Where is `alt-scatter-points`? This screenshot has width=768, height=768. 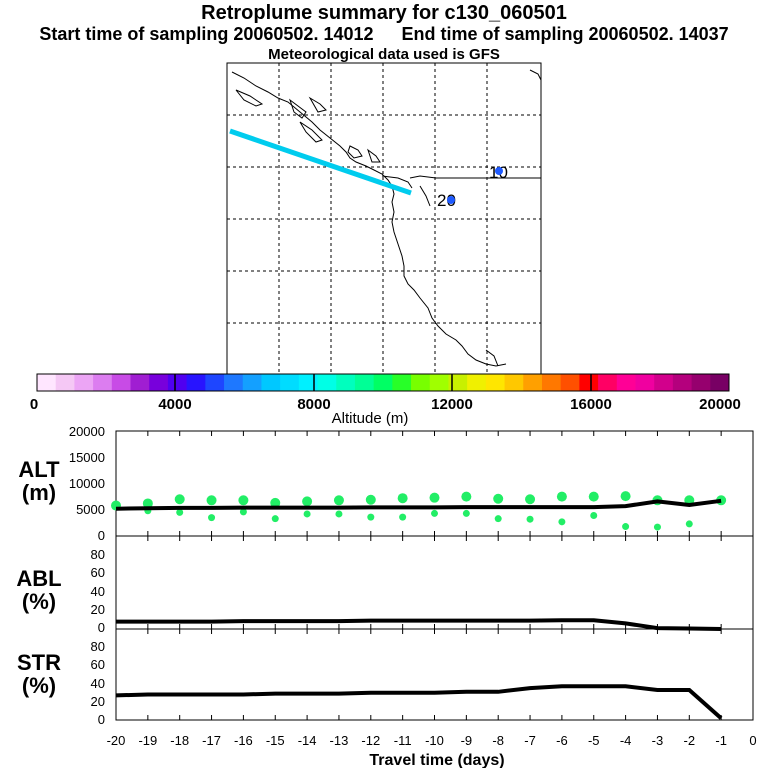
alt-scatter-points is located at coordinates (419, 511).